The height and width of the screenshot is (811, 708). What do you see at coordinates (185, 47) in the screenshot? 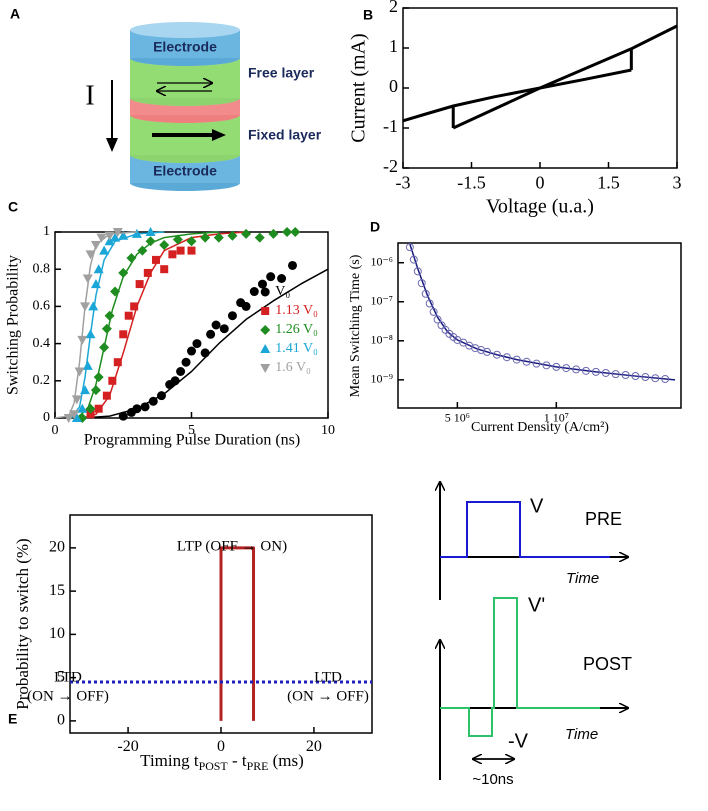
I see `layer-label: Electrode` at bounding box center [185, 47].